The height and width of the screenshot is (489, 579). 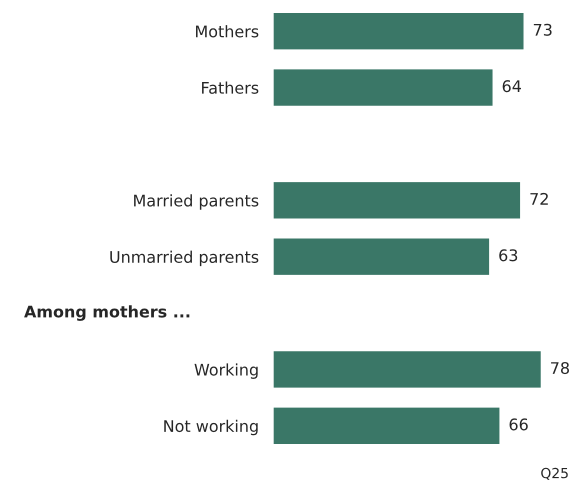 I want to click on data-label: 72, so click(x=539, y=198).